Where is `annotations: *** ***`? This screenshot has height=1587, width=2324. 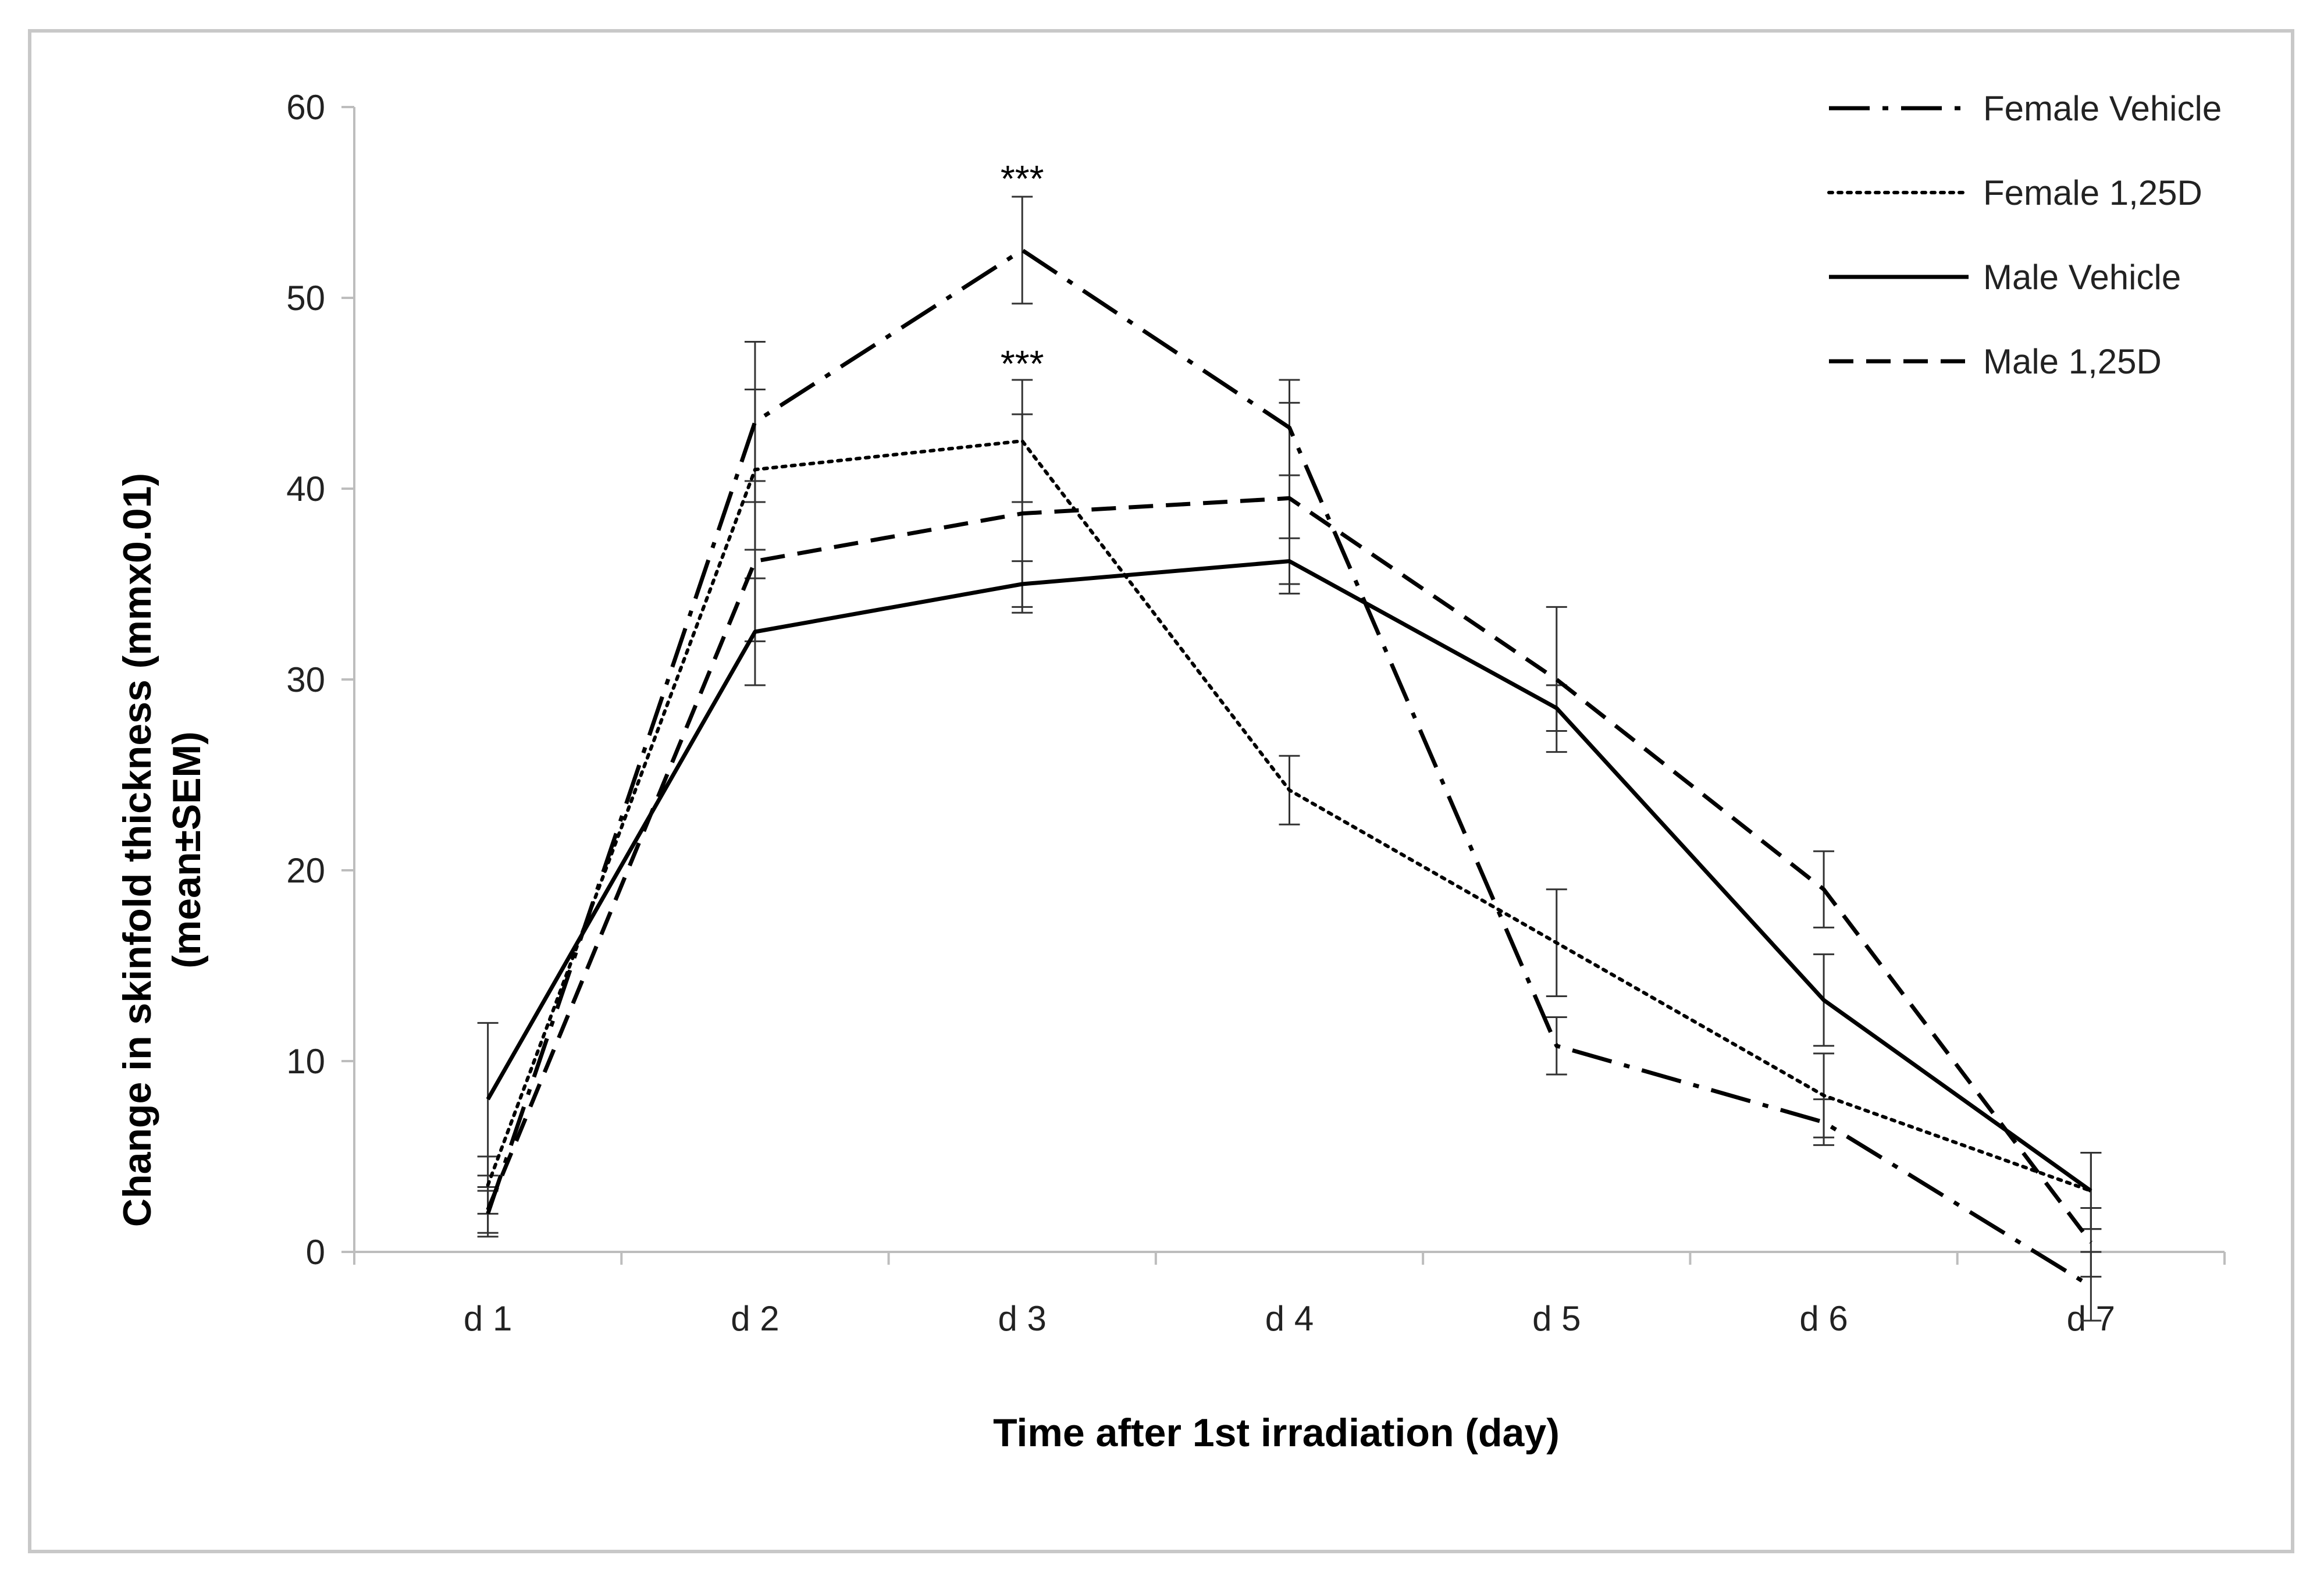 annotations: *** *** is located at coordinates (1022, 272).